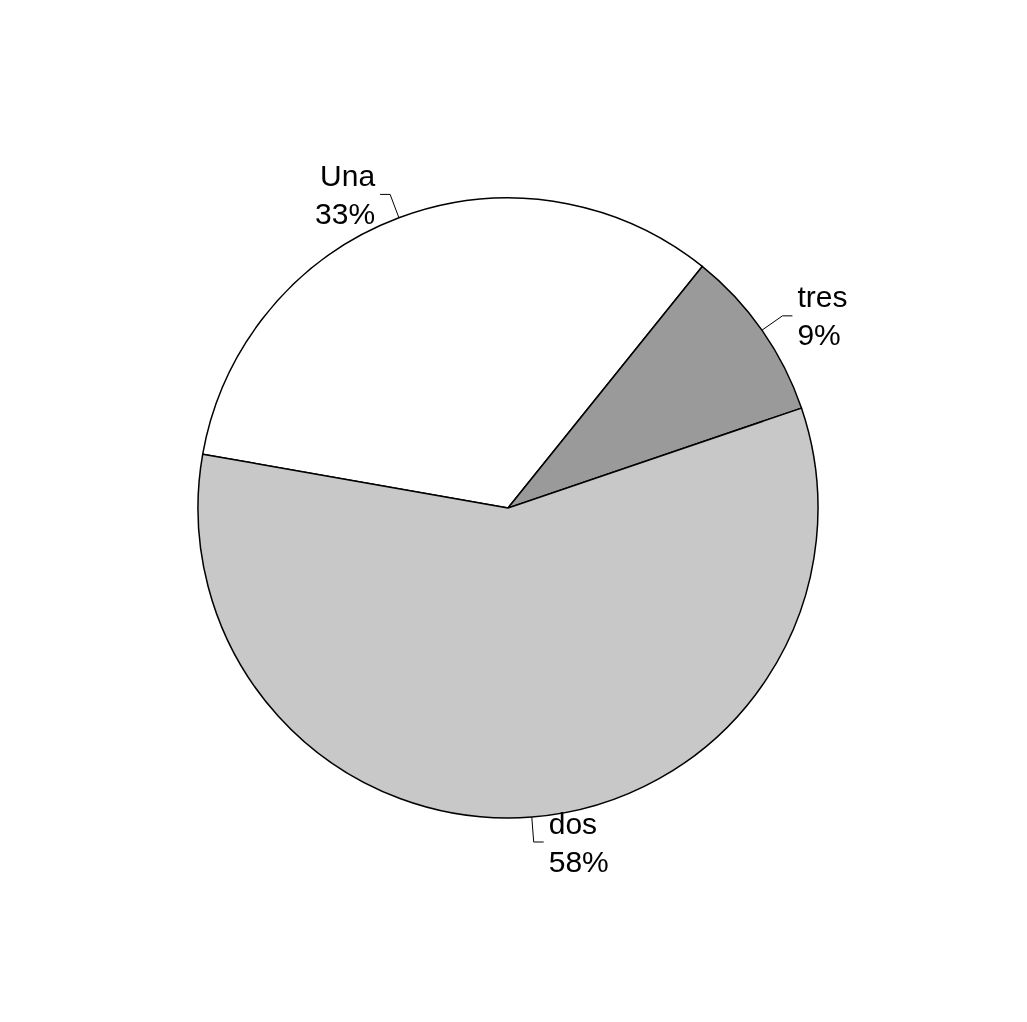 This screenshot has height=1022, width=1027. Describe the element at coordinates (345, 213) in the screenshot. I see `data-label: 33%` at that location.